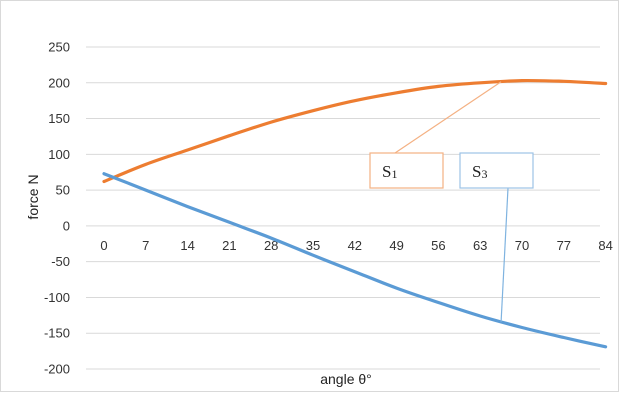 The height and width of the screenshot is (394, 621). What do you see at coordinates (57, 369) in the screenshot?
I see `y-tick-label: -200` at bounding box center [57, 369].